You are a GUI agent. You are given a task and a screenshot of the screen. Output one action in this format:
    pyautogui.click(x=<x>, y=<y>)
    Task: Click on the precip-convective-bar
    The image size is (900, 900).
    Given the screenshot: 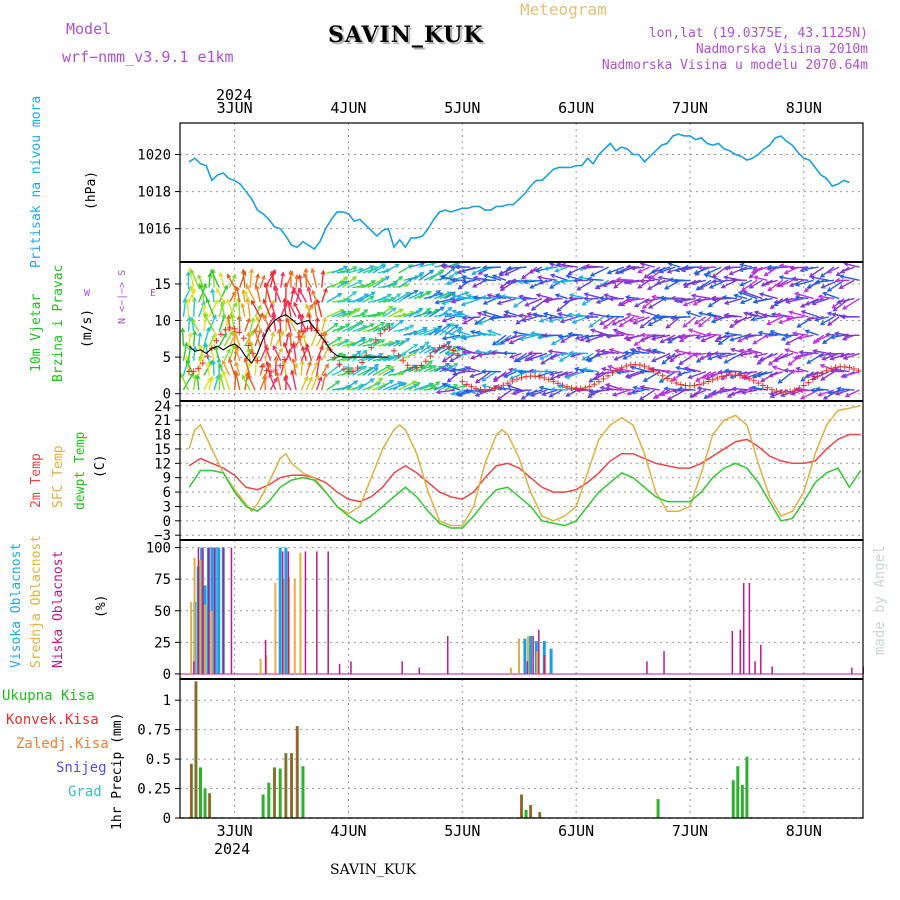 What is the action you would take?
    pyautogui.click(x=286, y=785)
    